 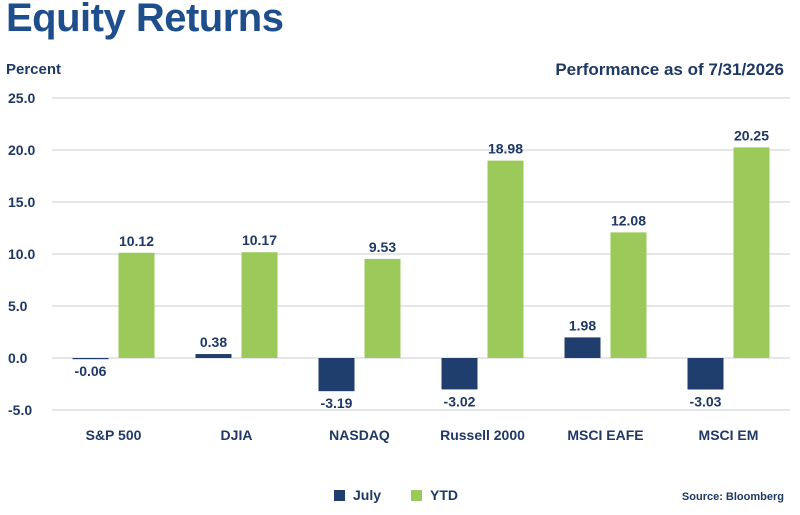 What do you see at coordinates (20, 410) in the screenshot?
I see `y-tick-label: -5.0` at bounding box center [20, 410].